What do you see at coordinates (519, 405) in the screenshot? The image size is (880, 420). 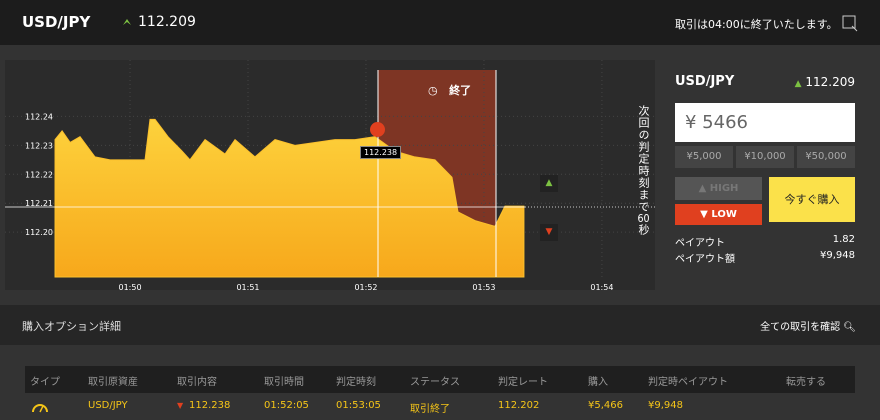 I see `cell: 112.202` at bounding box center [519, 405].